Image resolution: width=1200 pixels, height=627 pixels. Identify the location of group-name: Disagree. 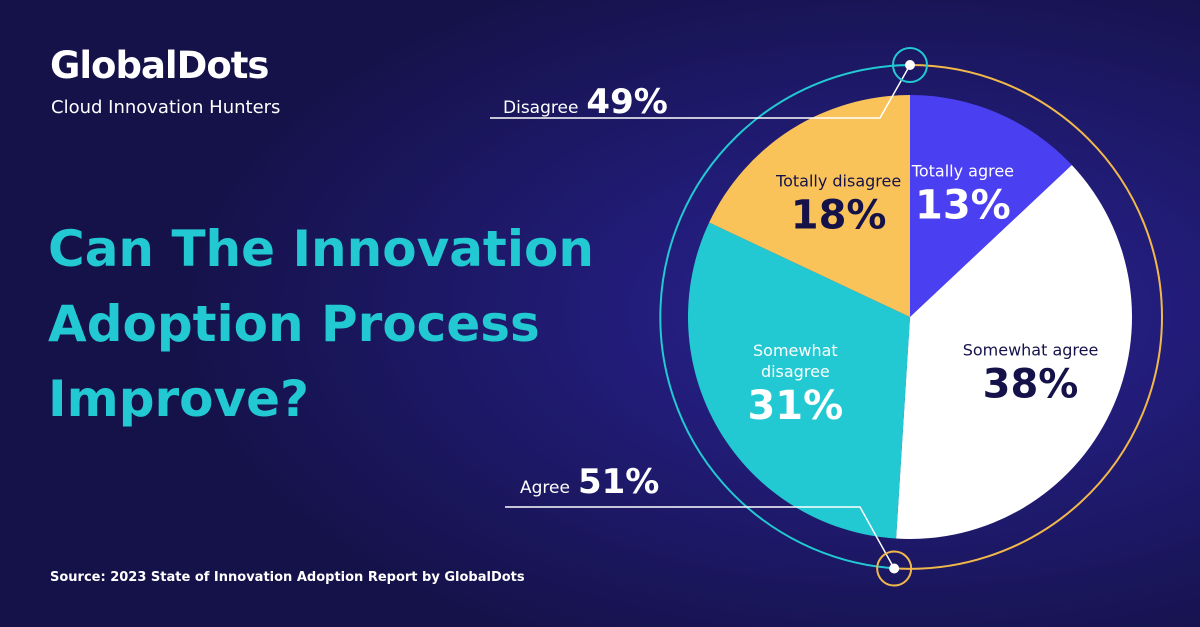
(541, 108).